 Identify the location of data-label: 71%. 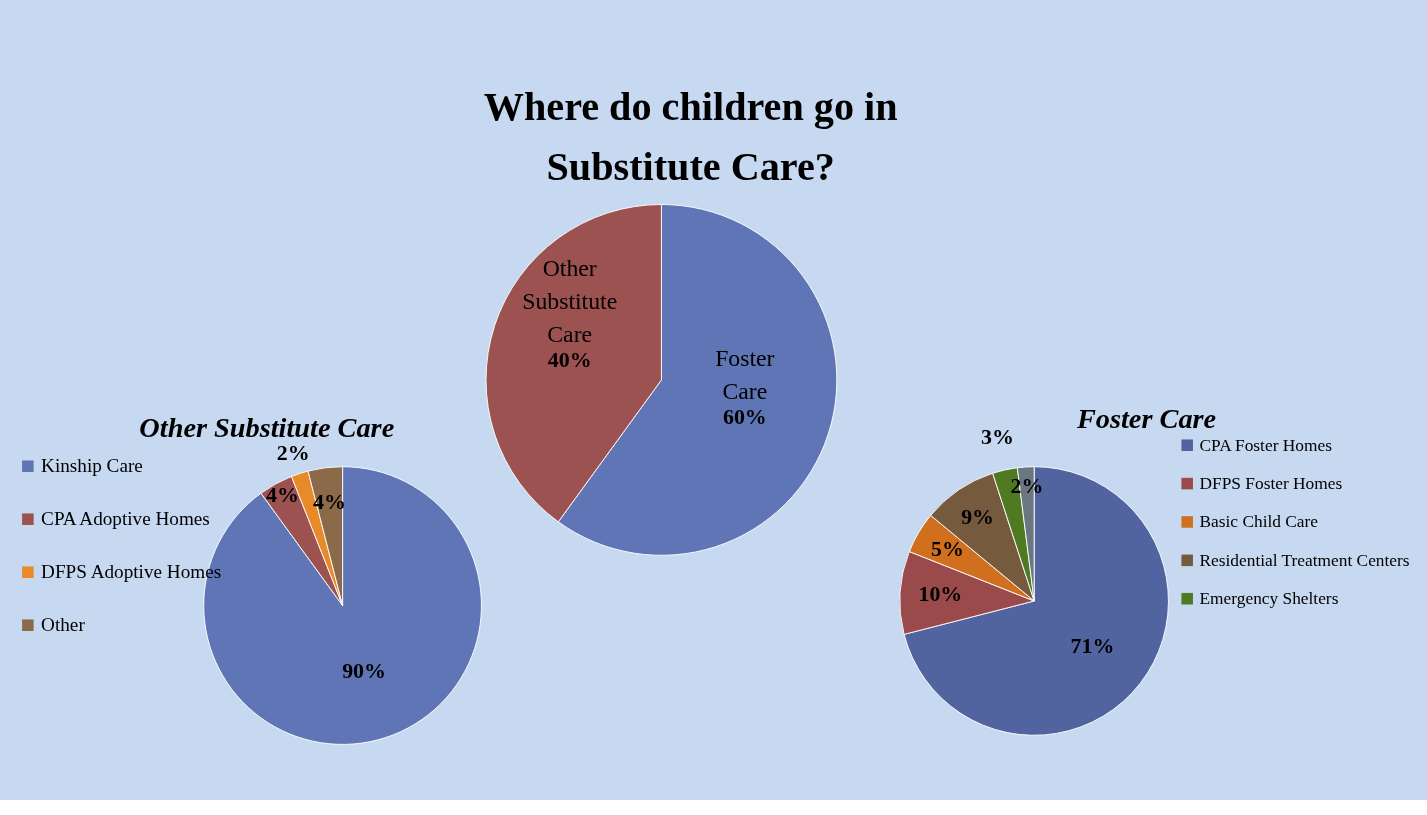
(1092, 645).